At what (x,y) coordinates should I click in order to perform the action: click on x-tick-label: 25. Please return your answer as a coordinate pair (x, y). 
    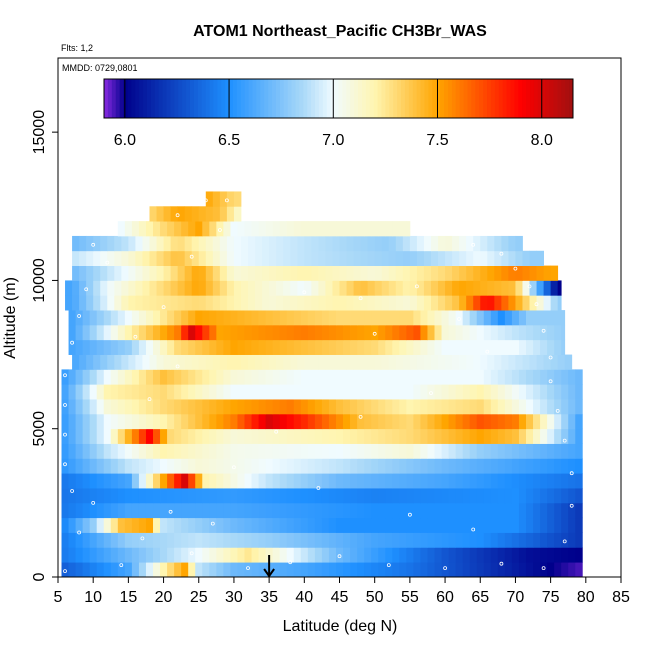
    Looking at the image, I should click on (199, 597).